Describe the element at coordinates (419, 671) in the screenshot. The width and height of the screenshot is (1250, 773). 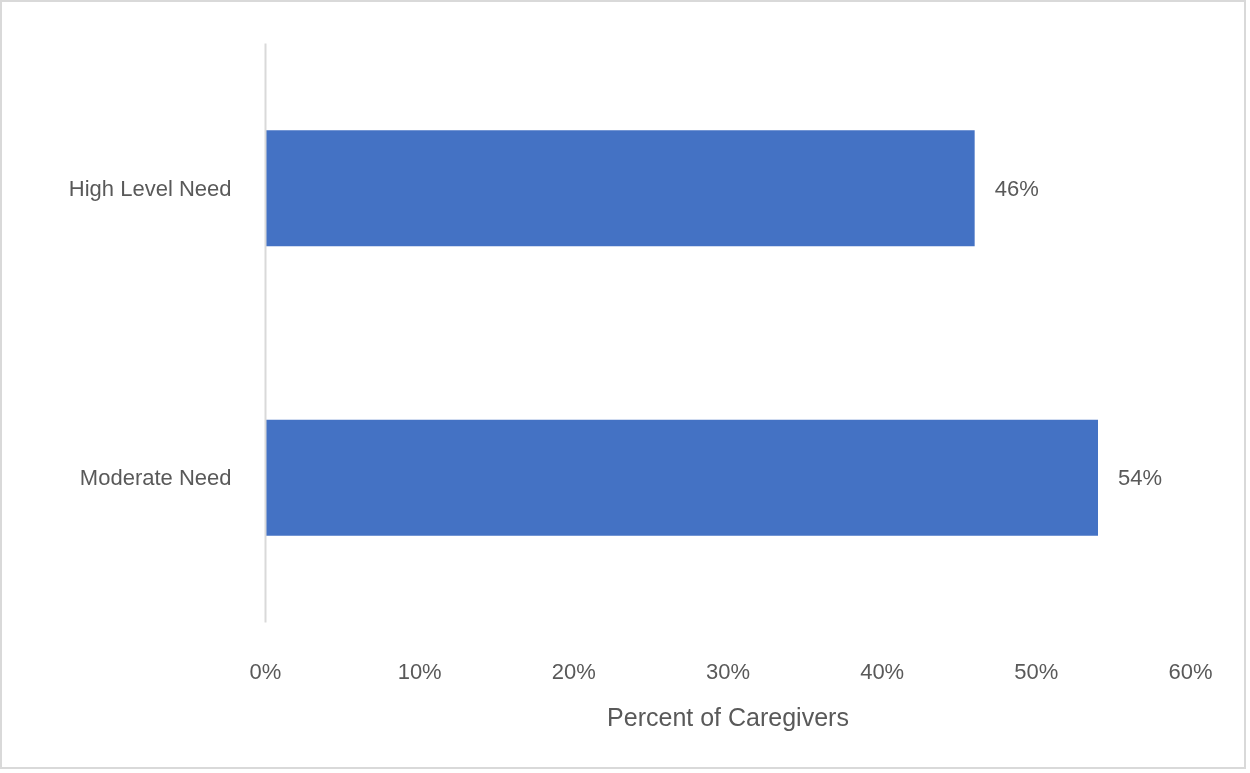
I see `x-tick-label: 10%` at that location.